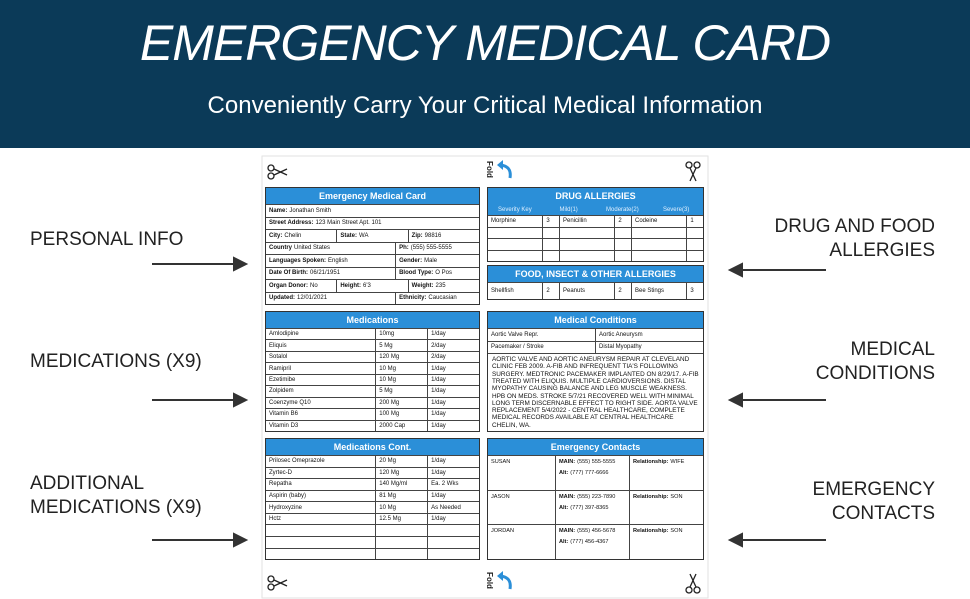  What do you see at coordinates (504, 221) in the screenshot?
I see `cell-text: Morphine` at bounding box center [504, 221].